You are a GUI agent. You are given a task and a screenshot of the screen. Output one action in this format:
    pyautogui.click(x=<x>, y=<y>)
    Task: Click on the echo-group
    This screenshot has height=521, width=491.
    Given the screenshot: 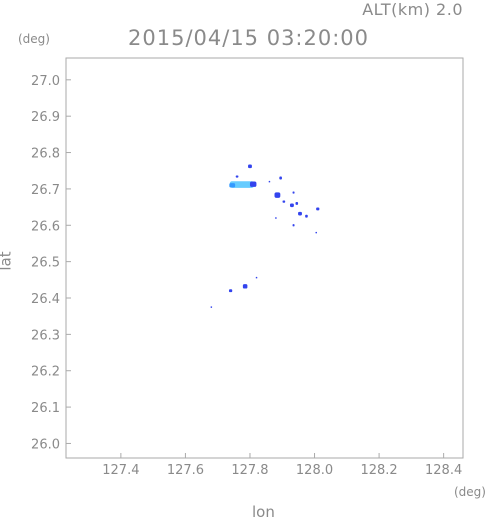 What is the action you would take?
    pyautogui.click(x=265, y=236)
    